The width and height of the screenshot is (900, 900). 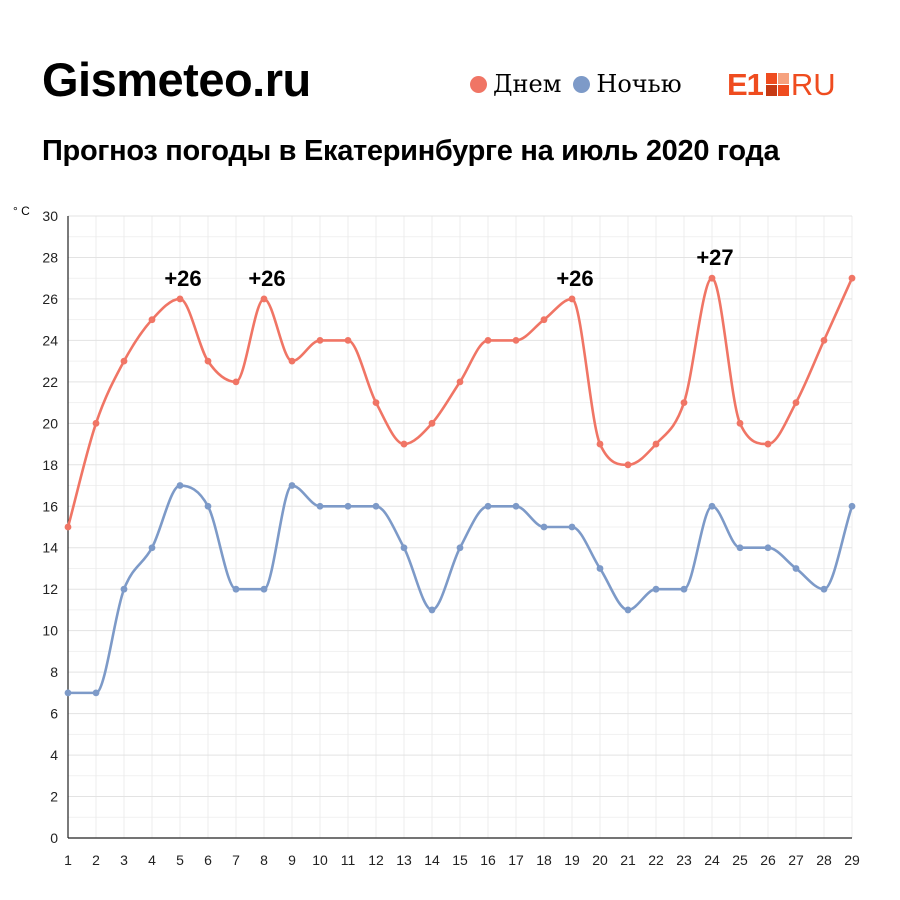 What do you see at coordinates (348, 860) in the screenshot?
I see `x-tick-label: 11` at bounding box center [348, 860].